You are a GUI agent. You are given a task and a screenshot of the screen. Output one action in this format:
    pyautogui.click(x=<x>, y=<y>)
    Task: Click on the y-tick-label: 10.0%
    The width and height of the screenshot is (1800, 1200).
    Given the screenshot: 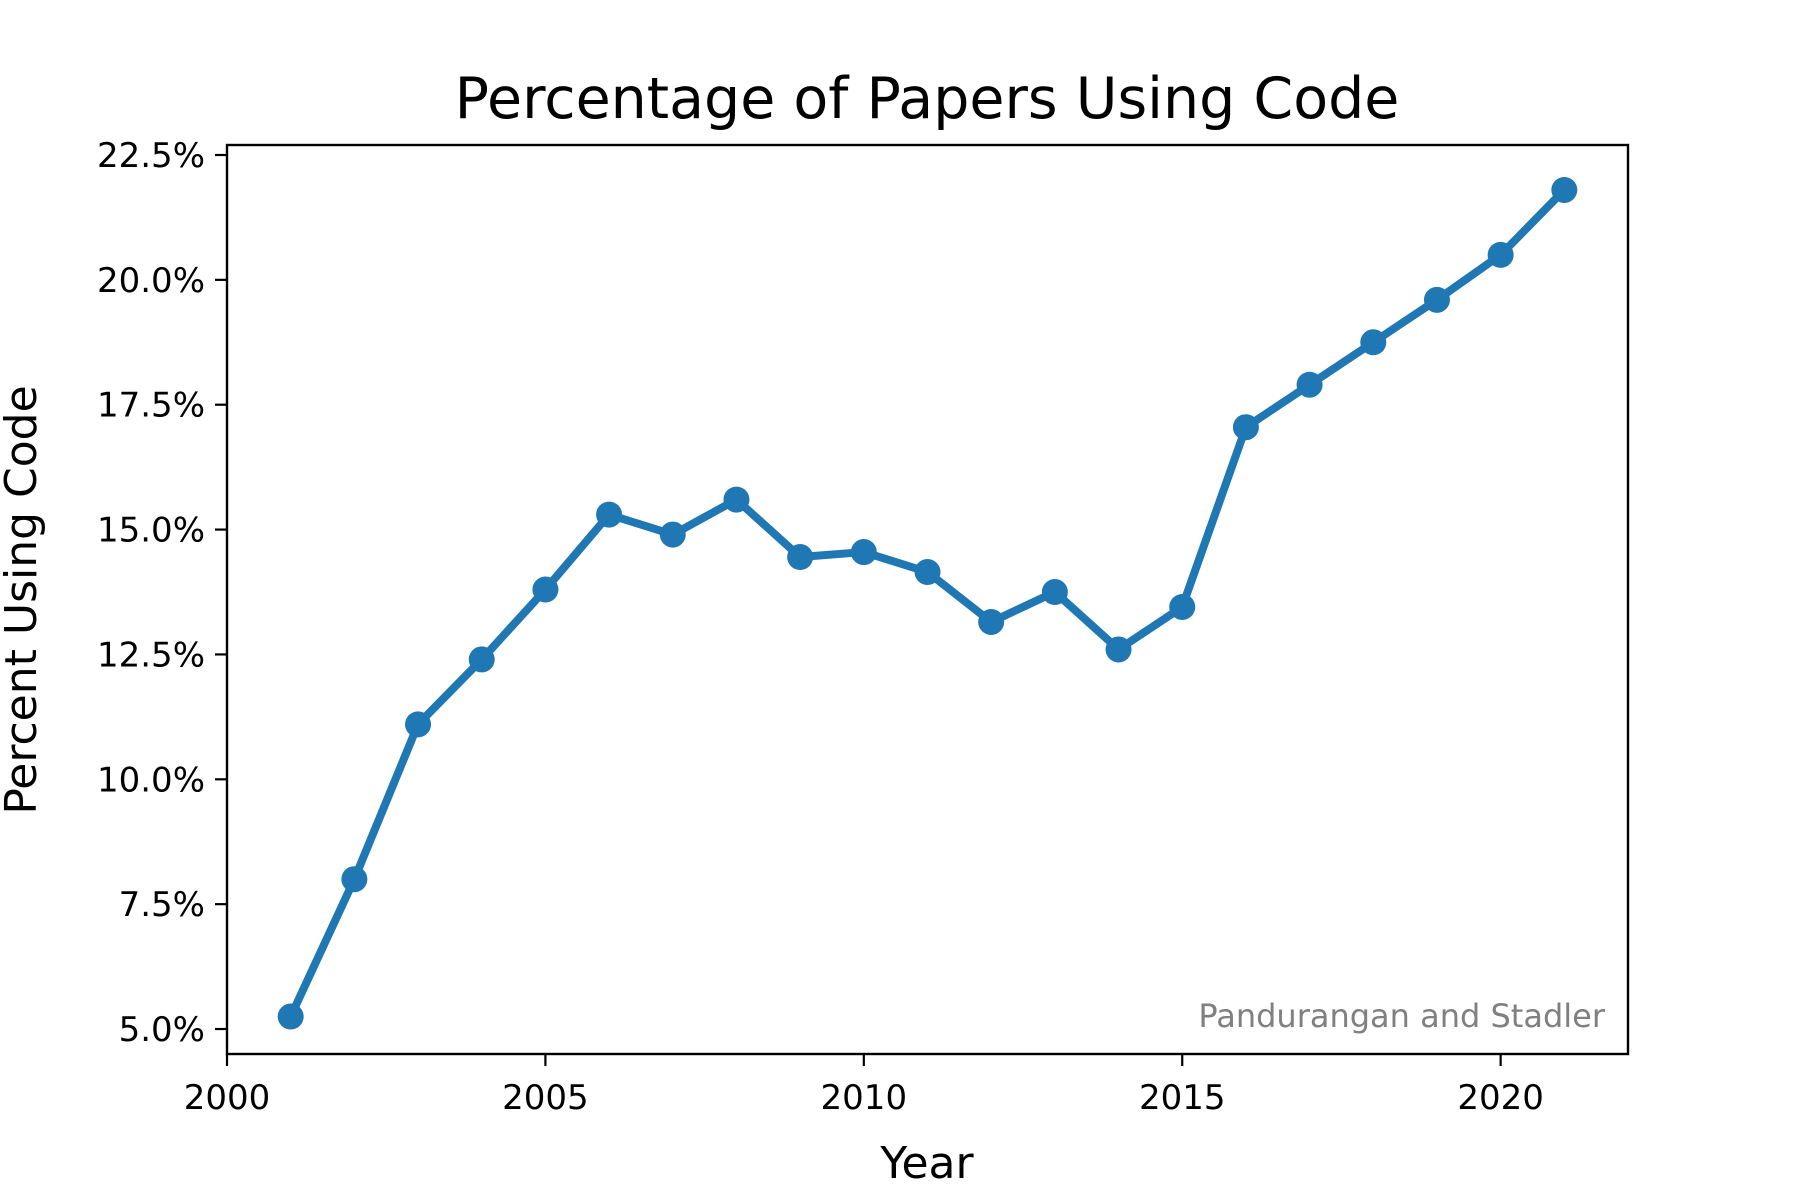 What is the action you would take?
    pyautogui.click(x=151, y=780)
    